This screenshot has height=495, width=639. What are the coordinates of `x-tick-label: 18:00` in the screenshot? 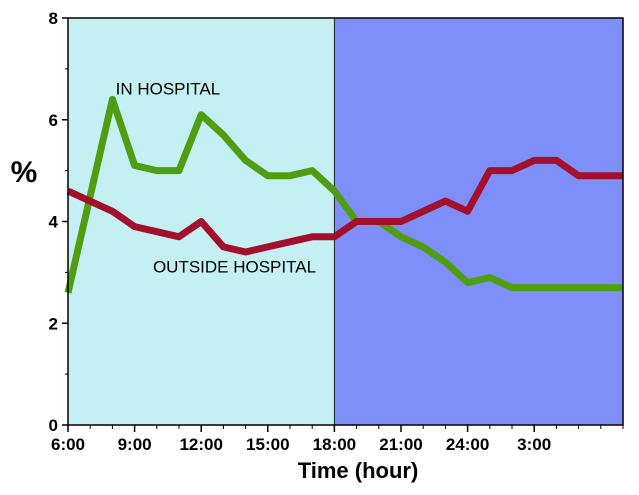 It's located at (334, 444).